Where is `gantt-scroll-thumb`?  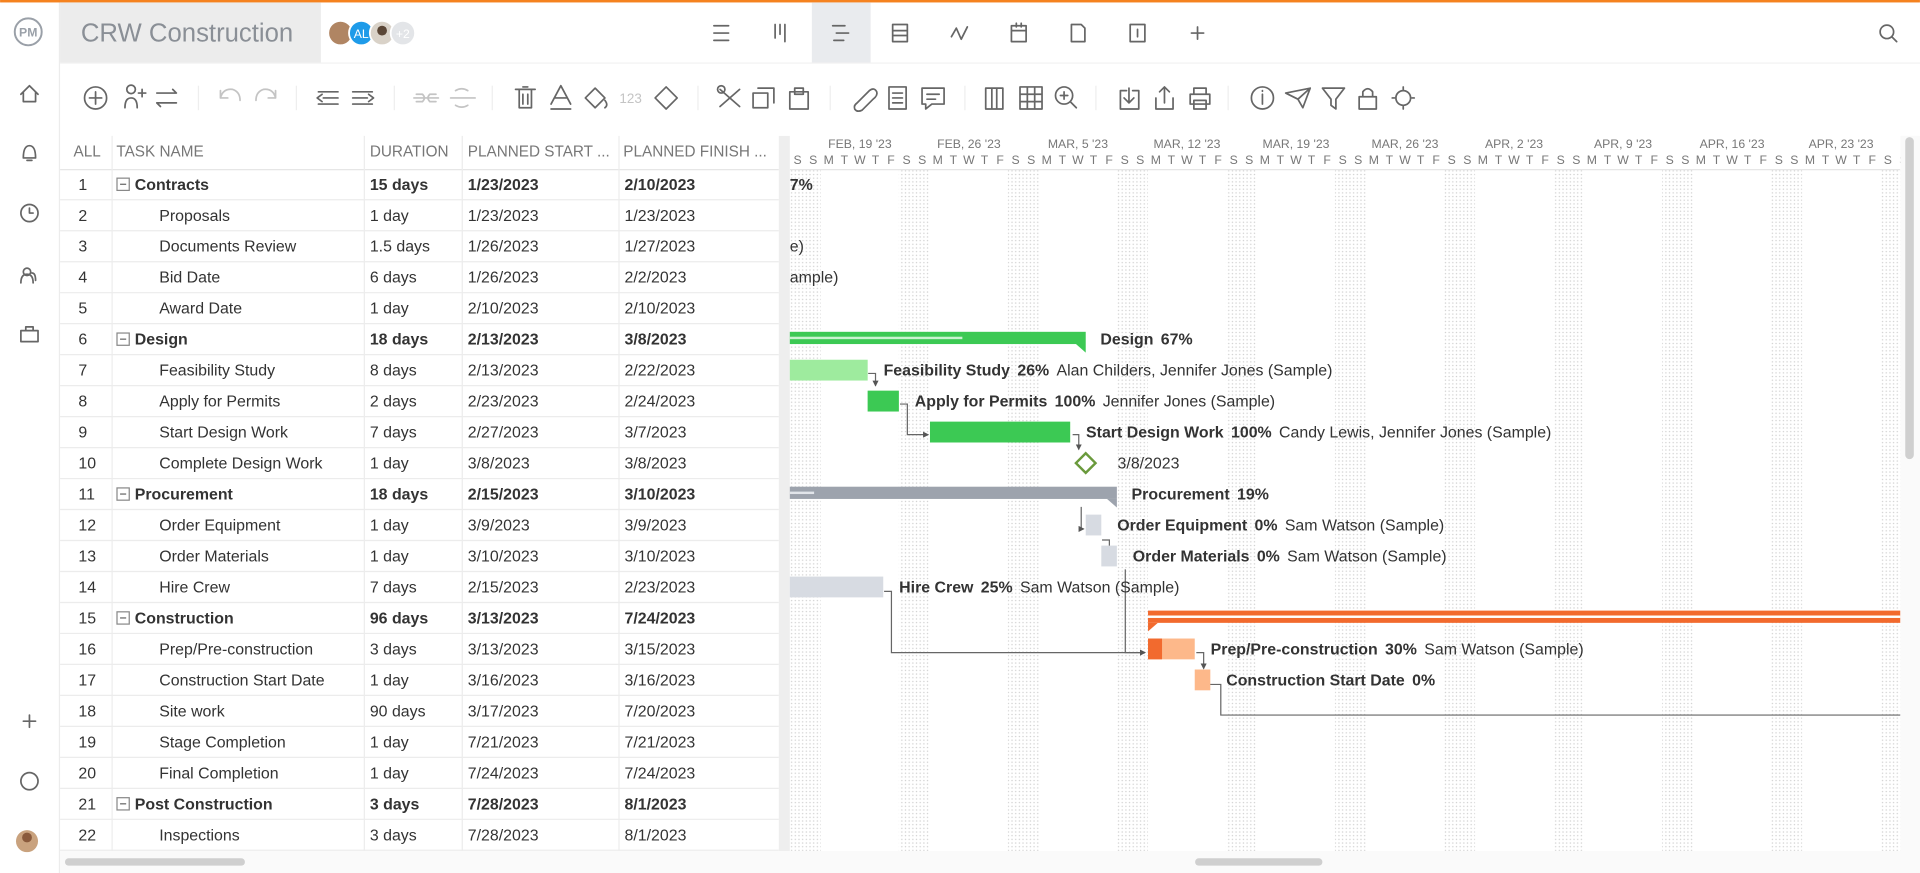 gantt-scroll-thumb is located at coordinates (1259, 862).